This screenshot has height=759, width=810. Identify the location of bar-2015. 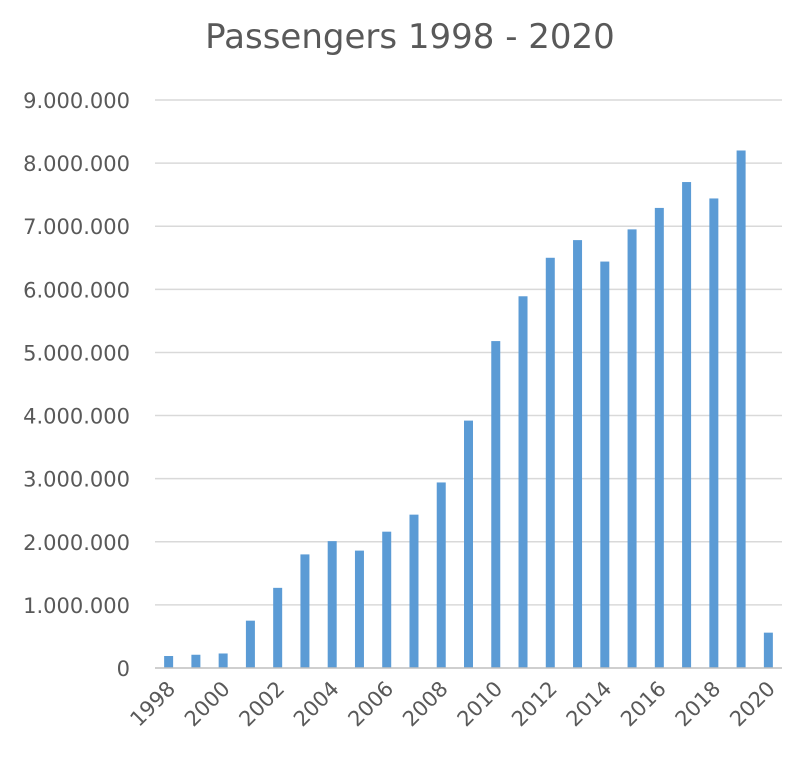
(632, 448).